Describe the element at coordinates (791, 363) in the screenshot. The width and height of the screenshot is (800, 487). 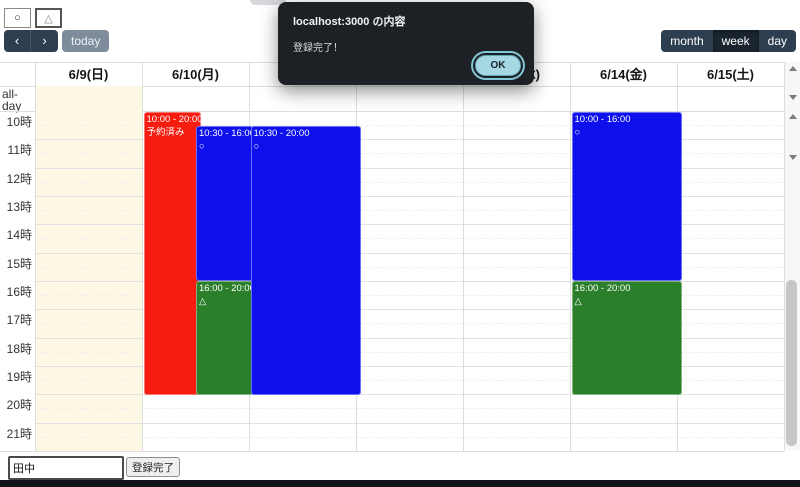
I see `scrollbar-thumb` at that location.